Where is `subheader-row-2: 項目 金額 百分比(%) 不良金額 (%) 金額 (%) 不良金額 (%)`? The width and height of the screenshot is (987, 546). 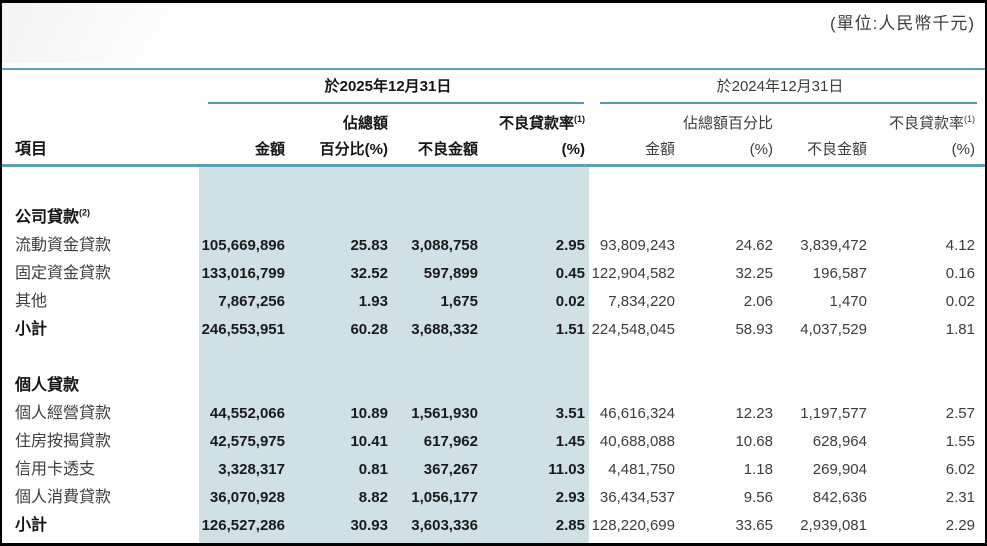 subheader-row-2: 項目 金額 百分比(%) 不良金額 (%) 金額 (%) 不良金額 (%) is located at coordinates (493, 150).